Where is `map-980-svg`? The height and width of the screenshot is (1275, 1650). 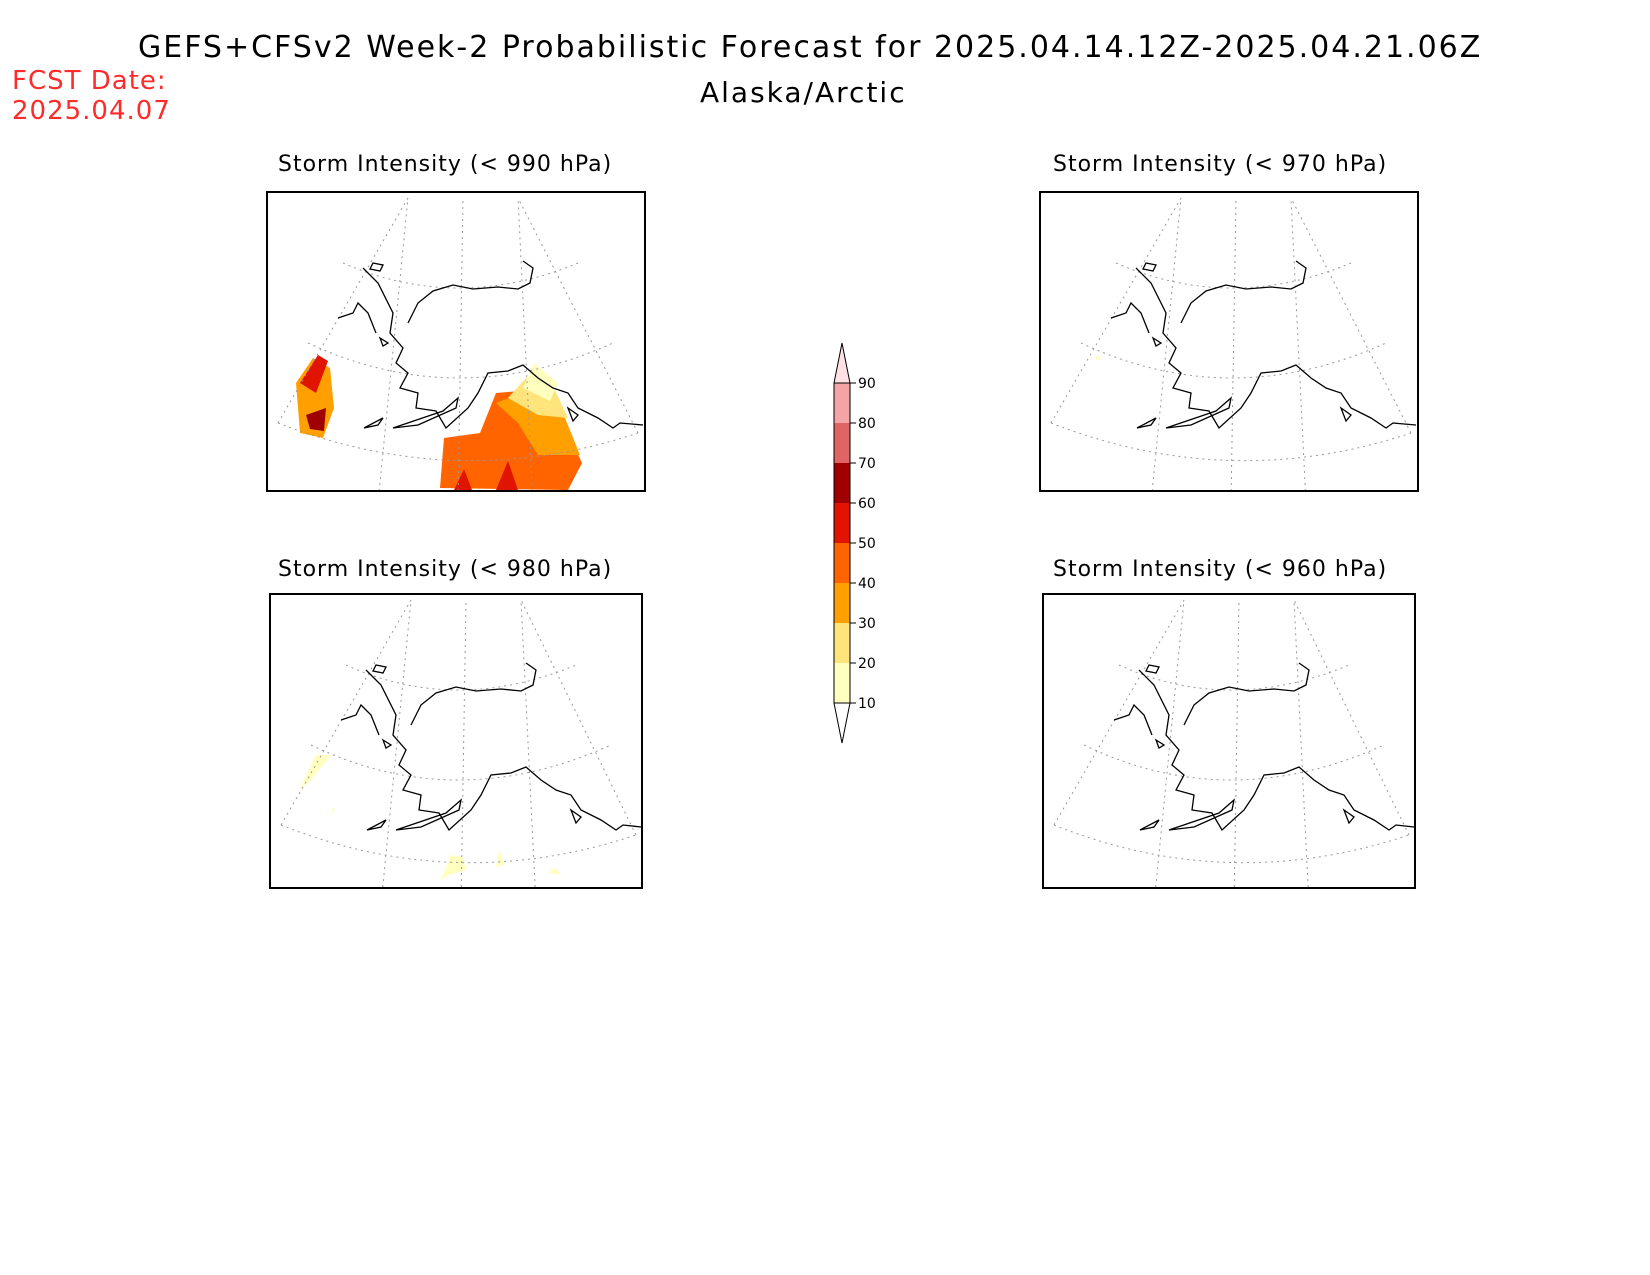 map-980-svg is located at coordinates (460, 743).